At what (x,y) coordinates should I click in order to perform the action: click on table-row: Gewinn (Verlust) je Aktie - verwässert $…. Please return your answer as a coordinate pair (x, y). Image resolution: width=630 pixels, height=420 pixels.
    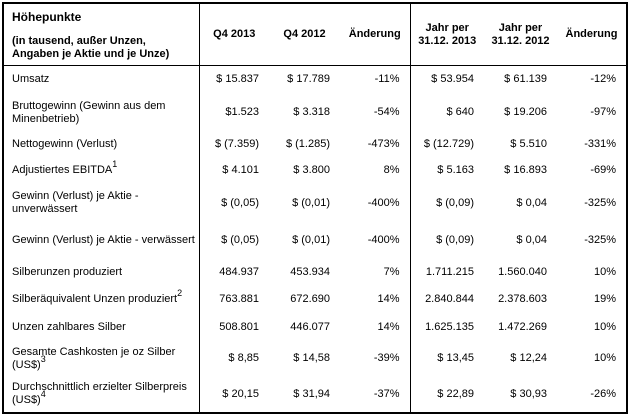
    Looking at the image, I should click on (315, 240).